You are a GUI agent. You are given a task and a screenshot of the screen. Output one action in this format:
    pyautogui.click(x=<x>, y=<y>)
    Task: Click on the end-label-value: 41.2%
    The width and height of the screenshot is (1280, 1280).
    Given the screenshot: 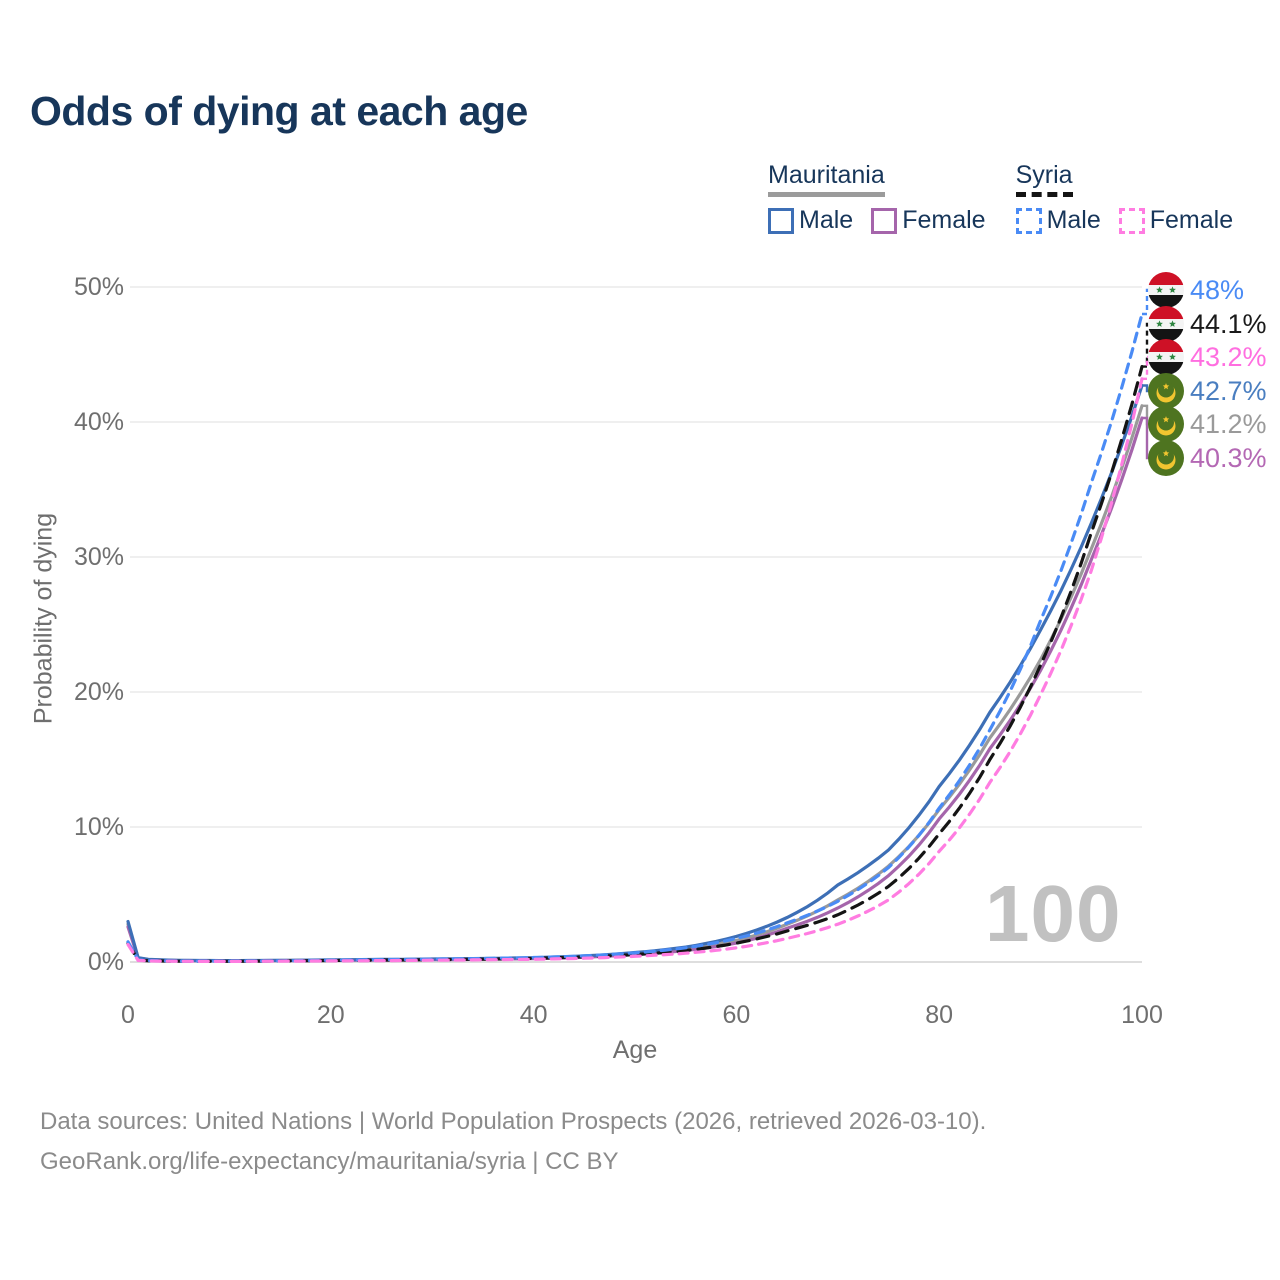 What is the action you would take?
    pyautogui.click(x=1228, y=424)
    